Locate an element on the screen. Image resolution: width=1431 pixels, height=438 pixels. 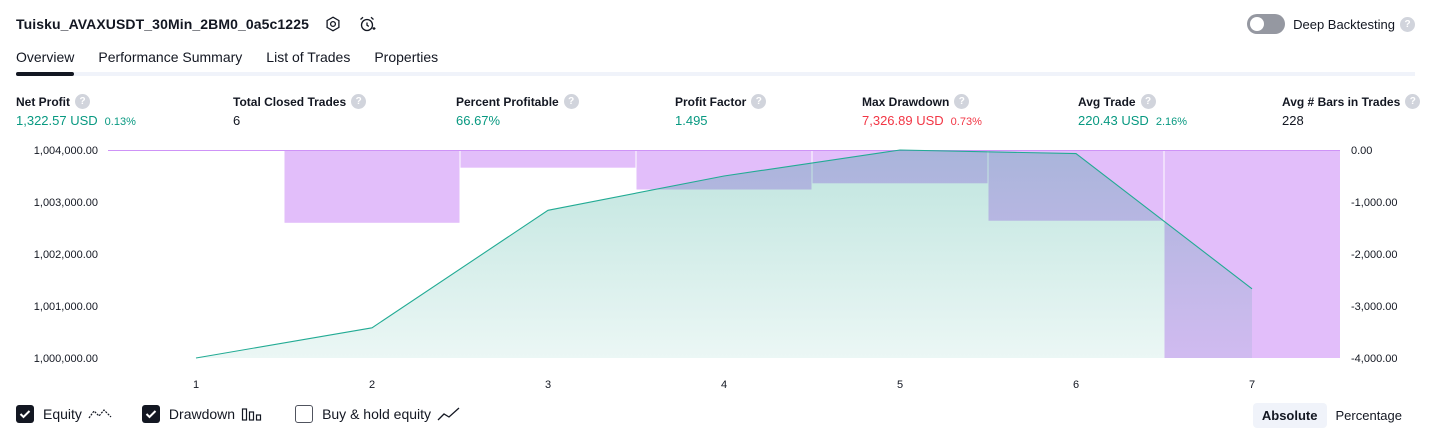
stat-value: 228 is located at coordinates (1293, 120).